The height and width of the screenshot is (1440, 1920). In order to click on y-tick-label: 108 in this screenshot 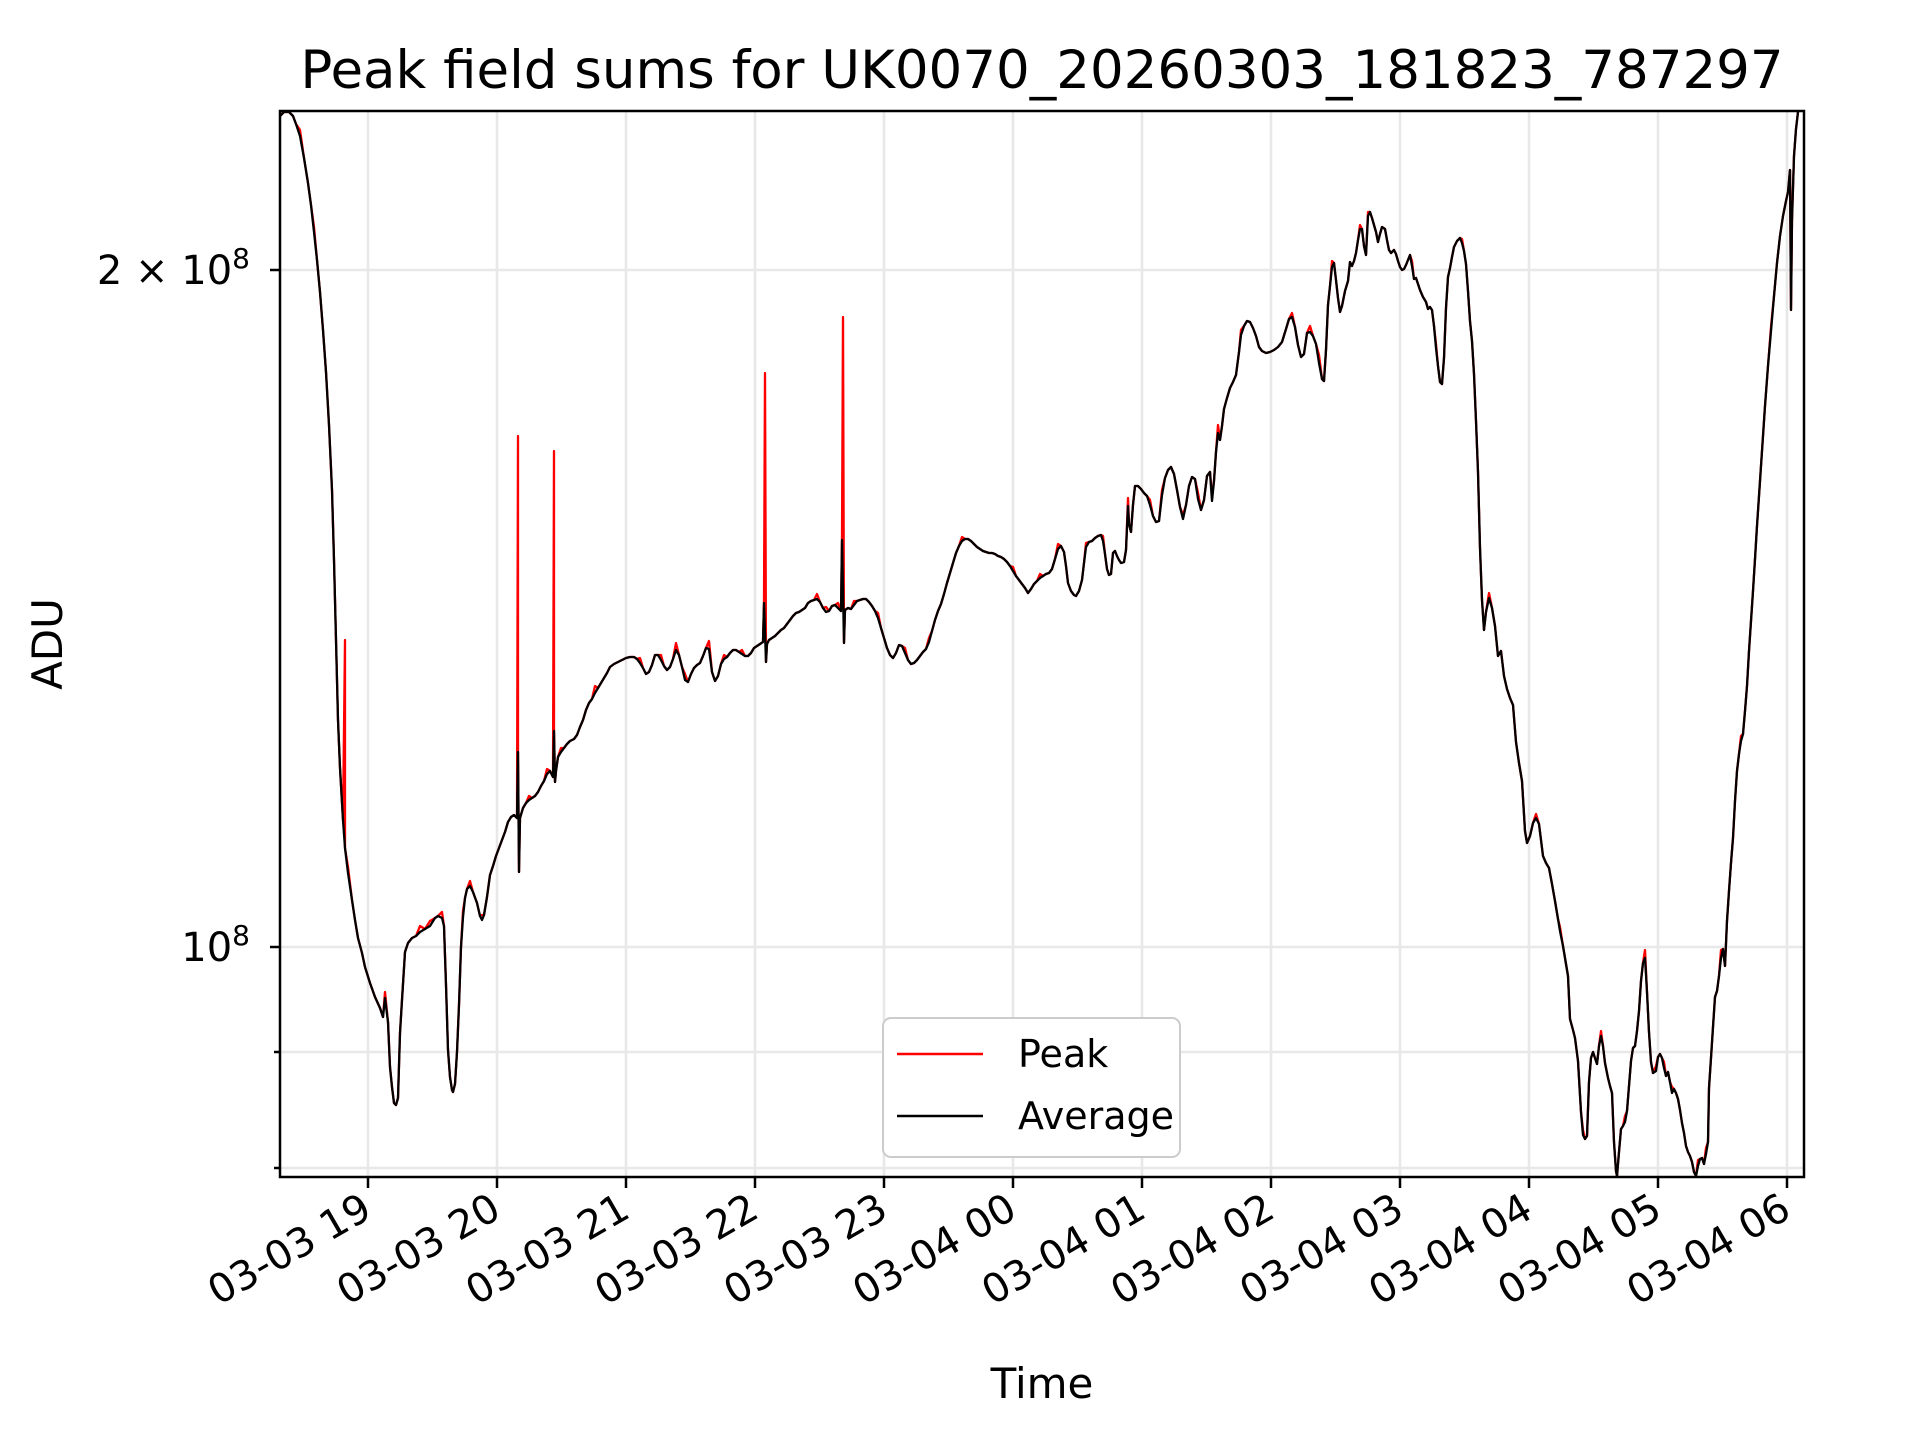, I will do `click(215, 945)`.